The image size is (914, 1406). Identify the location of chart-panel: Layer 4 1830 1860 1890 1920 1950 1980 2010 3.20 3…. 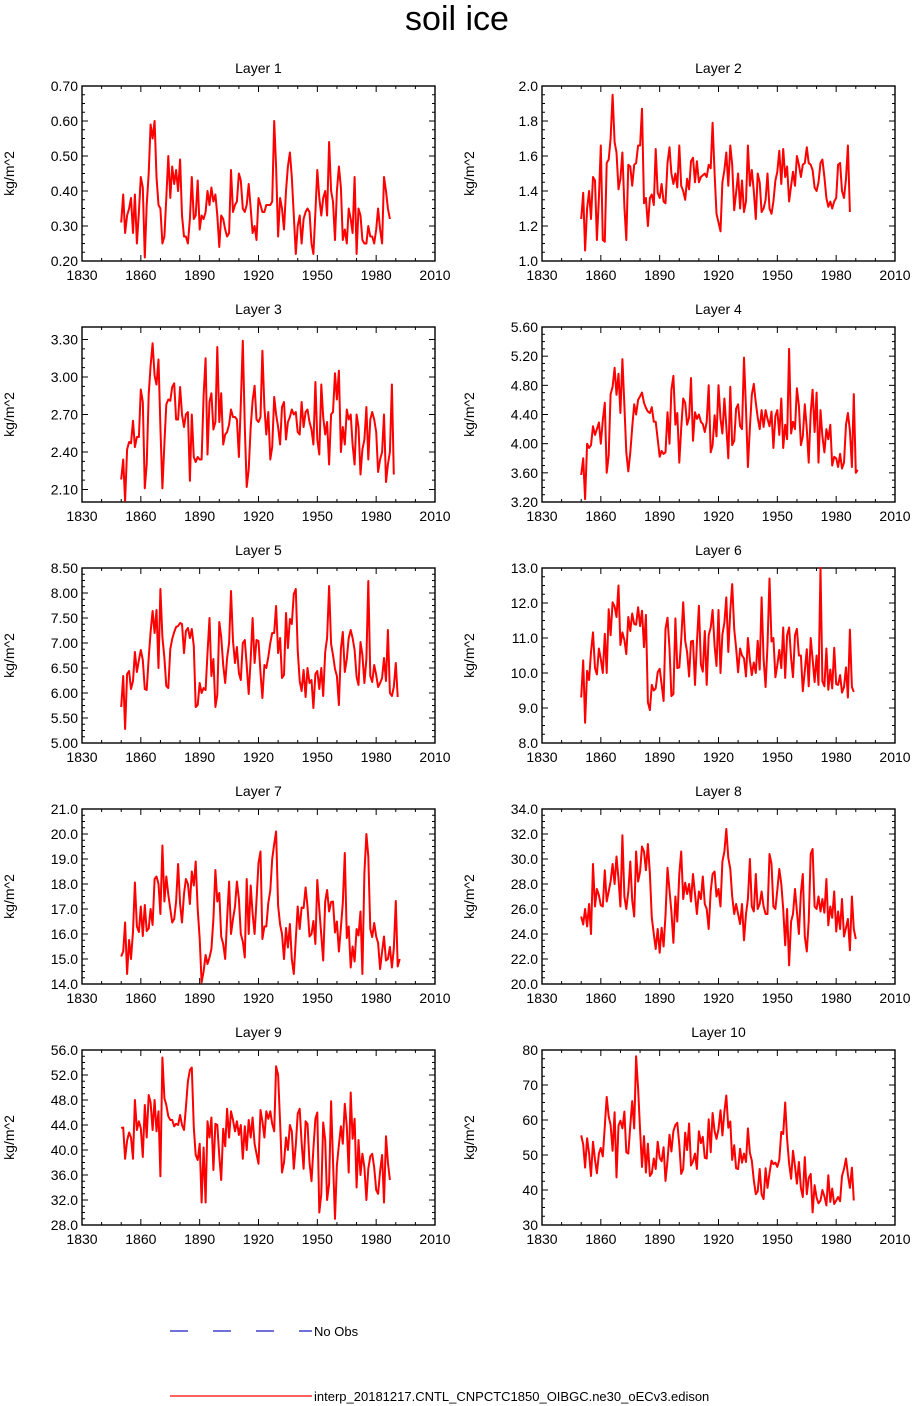
(686, 412).